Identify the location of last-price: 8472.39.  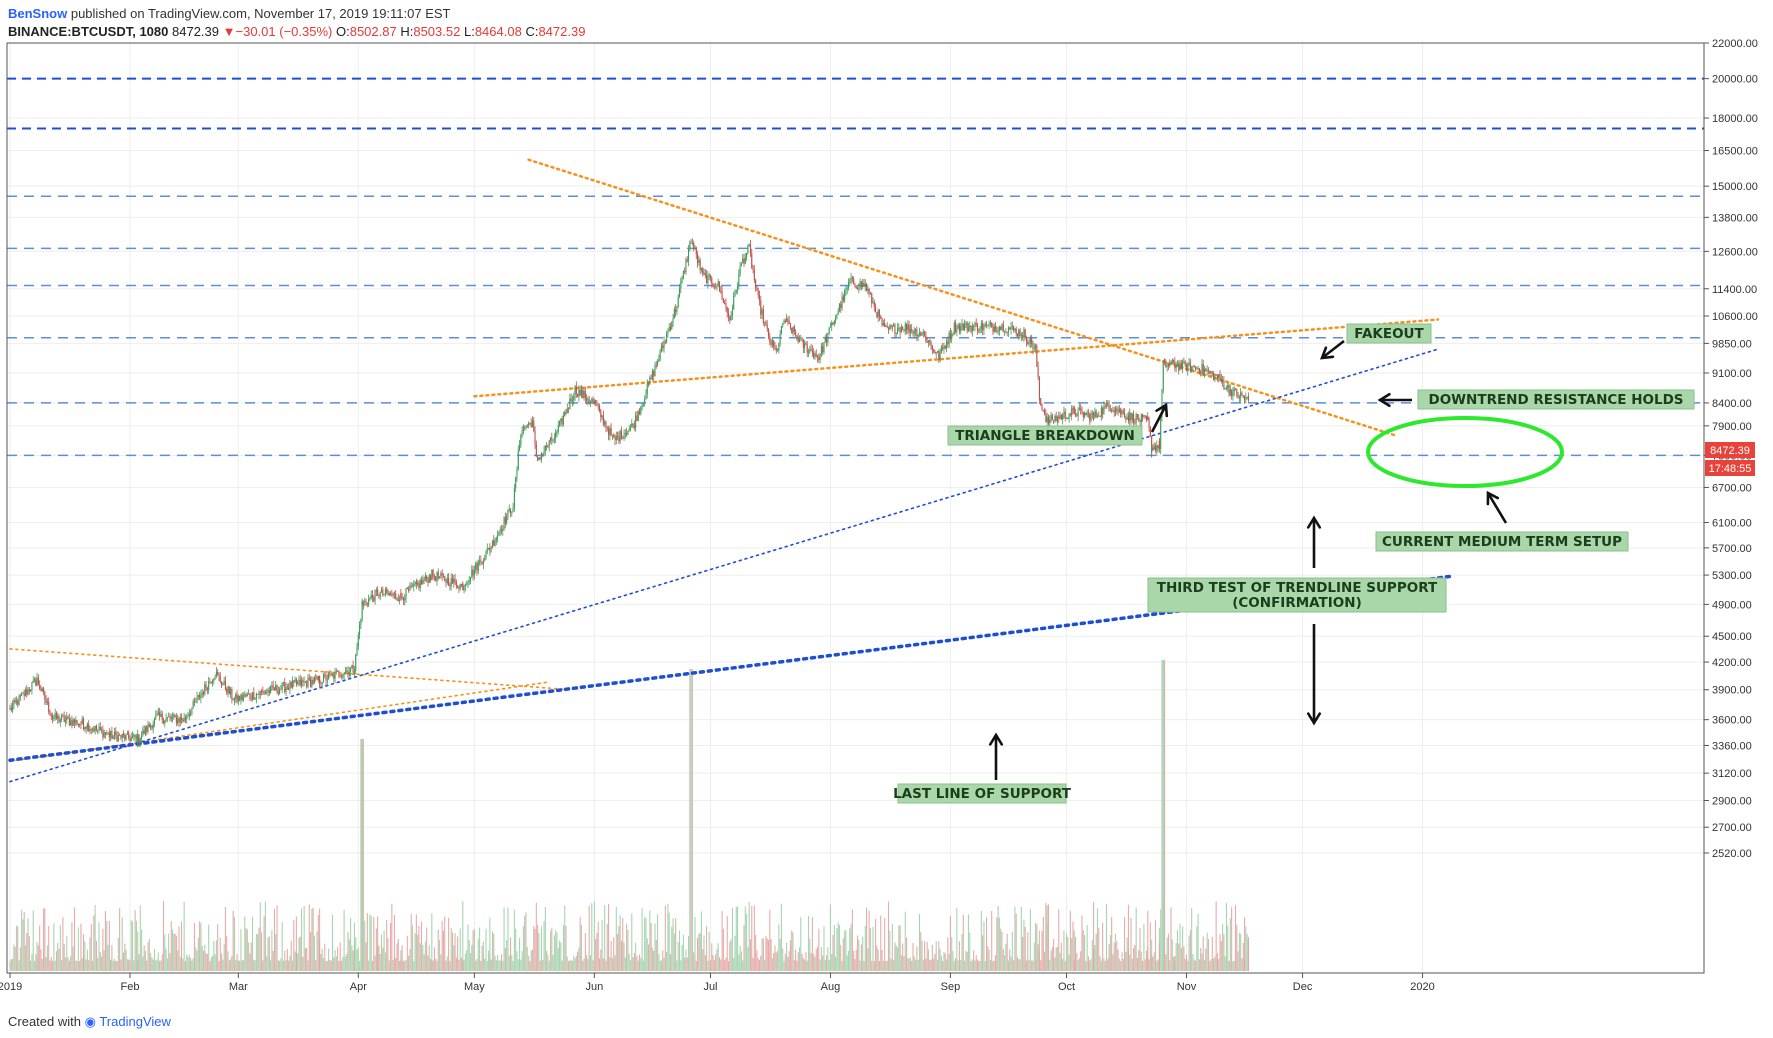
(195, 31).